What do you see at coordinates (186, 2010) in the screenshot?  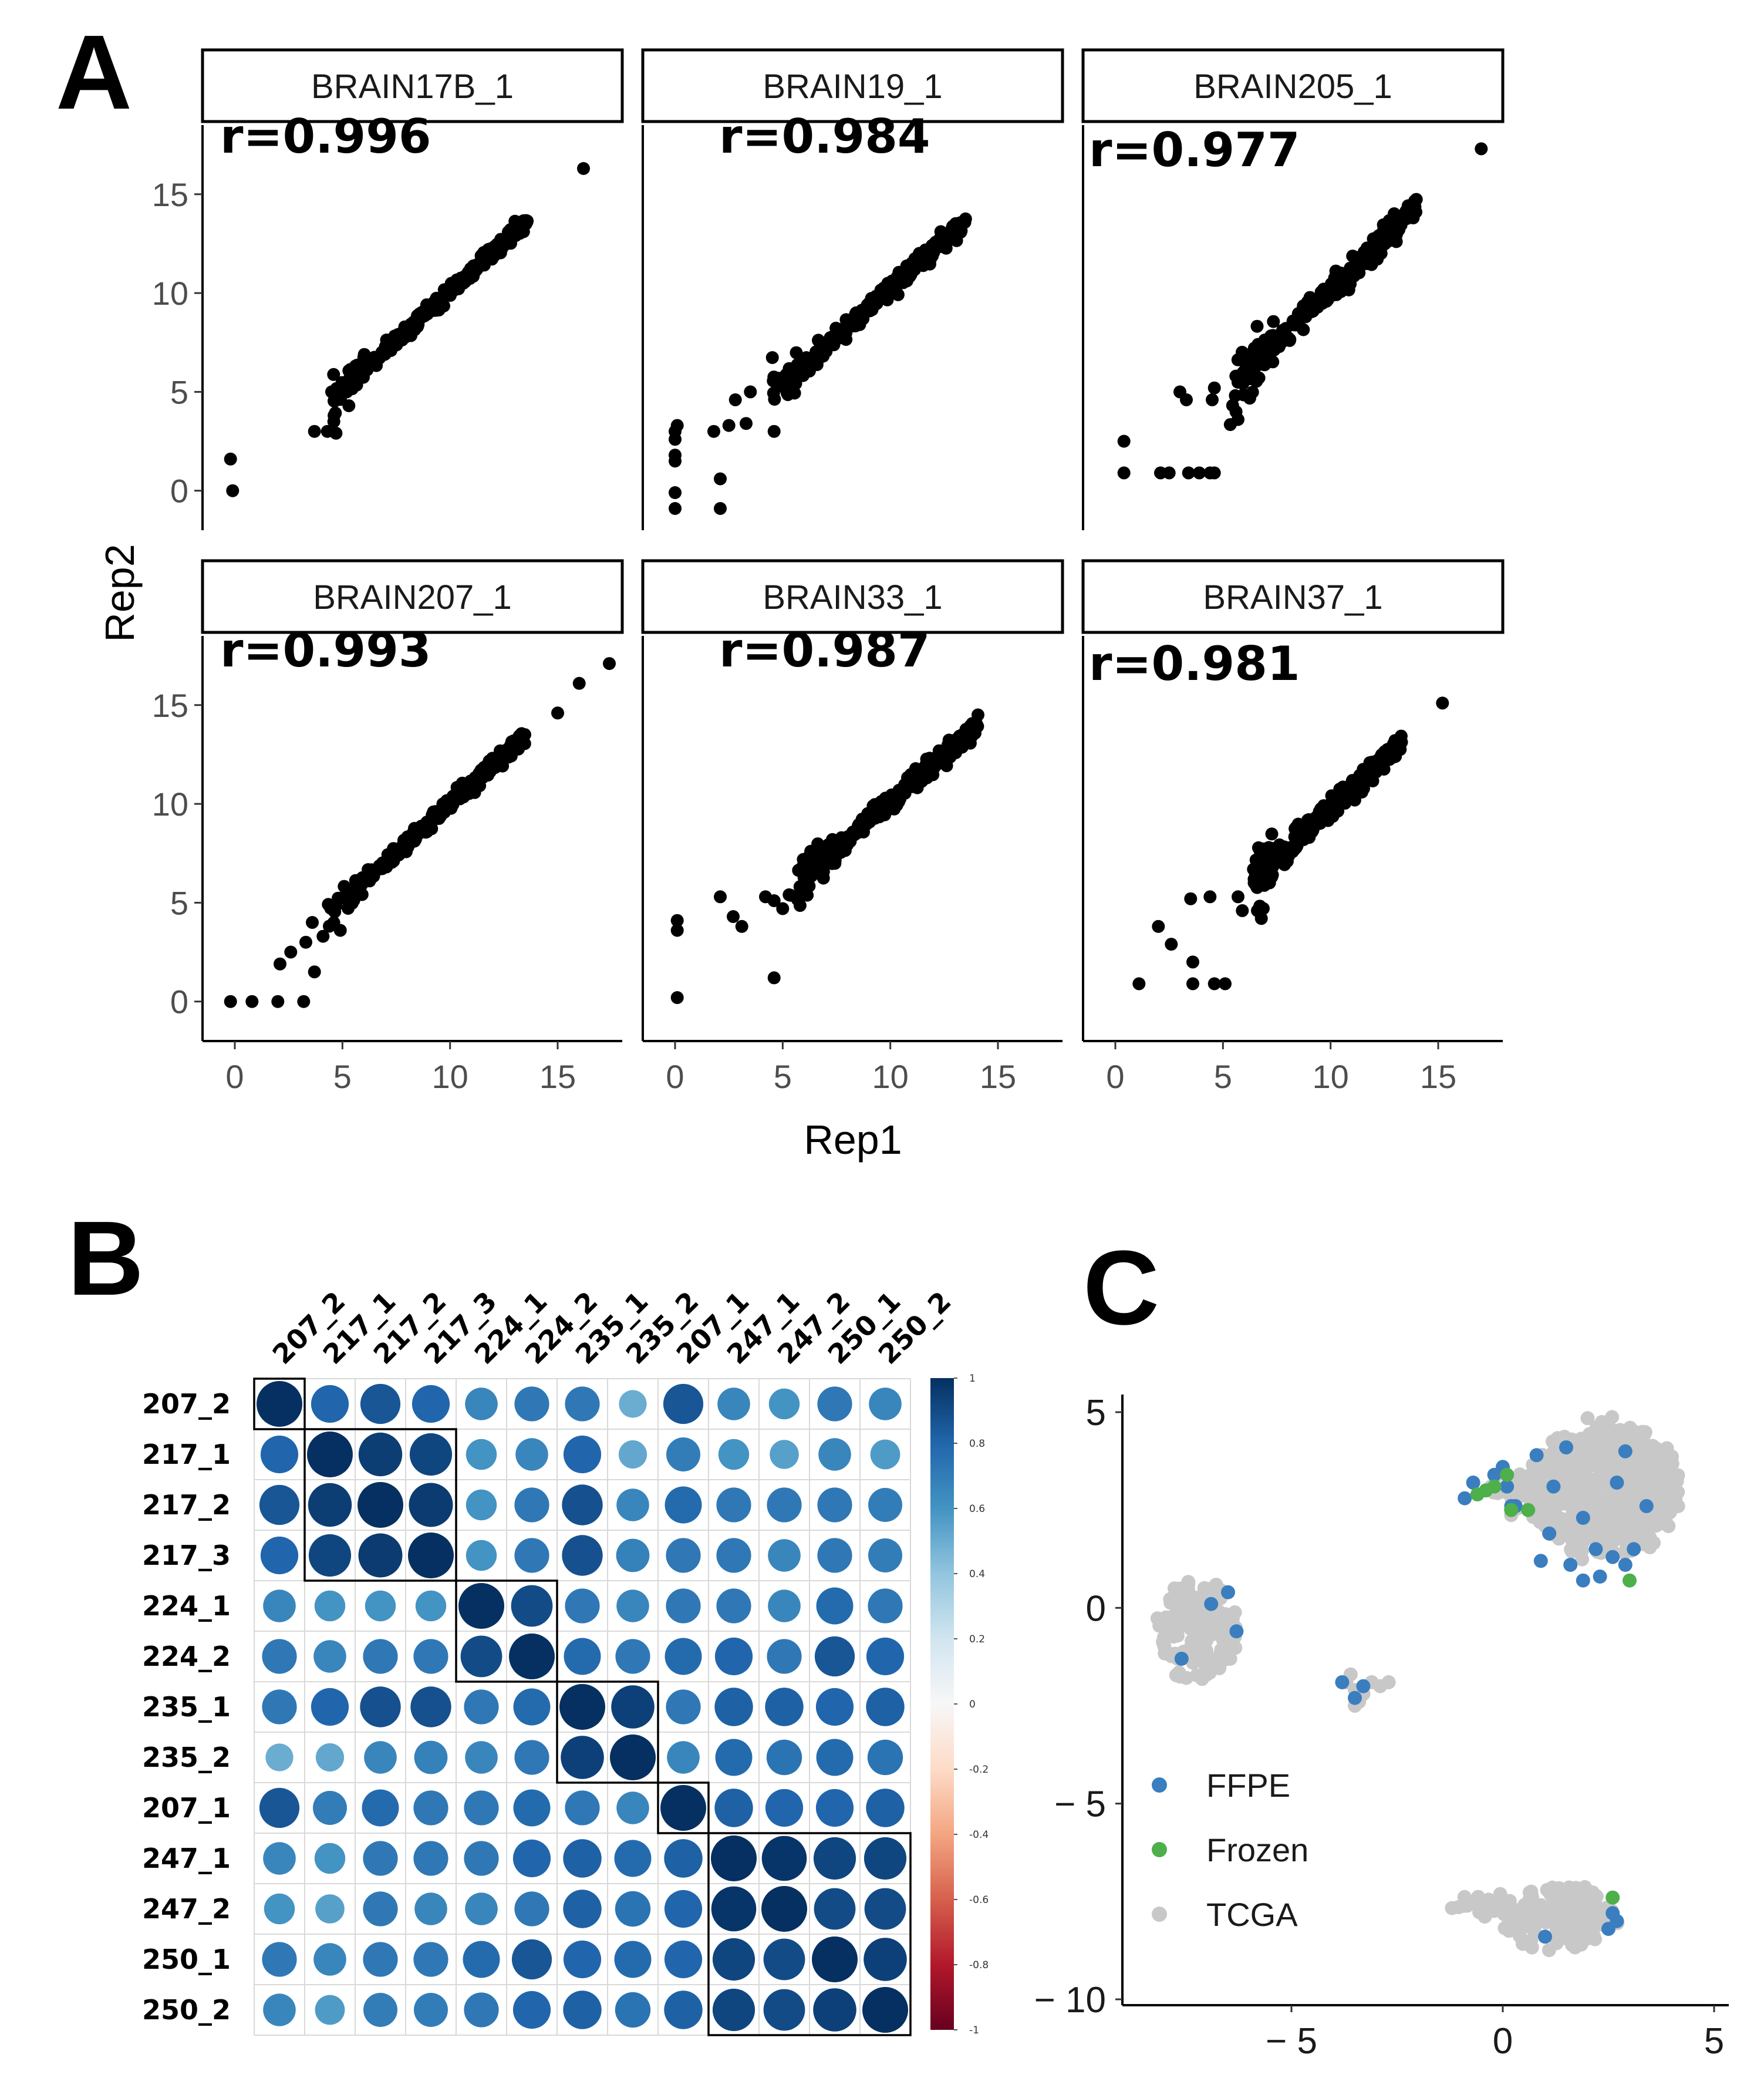 I see `row-label: 250_2` at bounding box center [186, 2010].